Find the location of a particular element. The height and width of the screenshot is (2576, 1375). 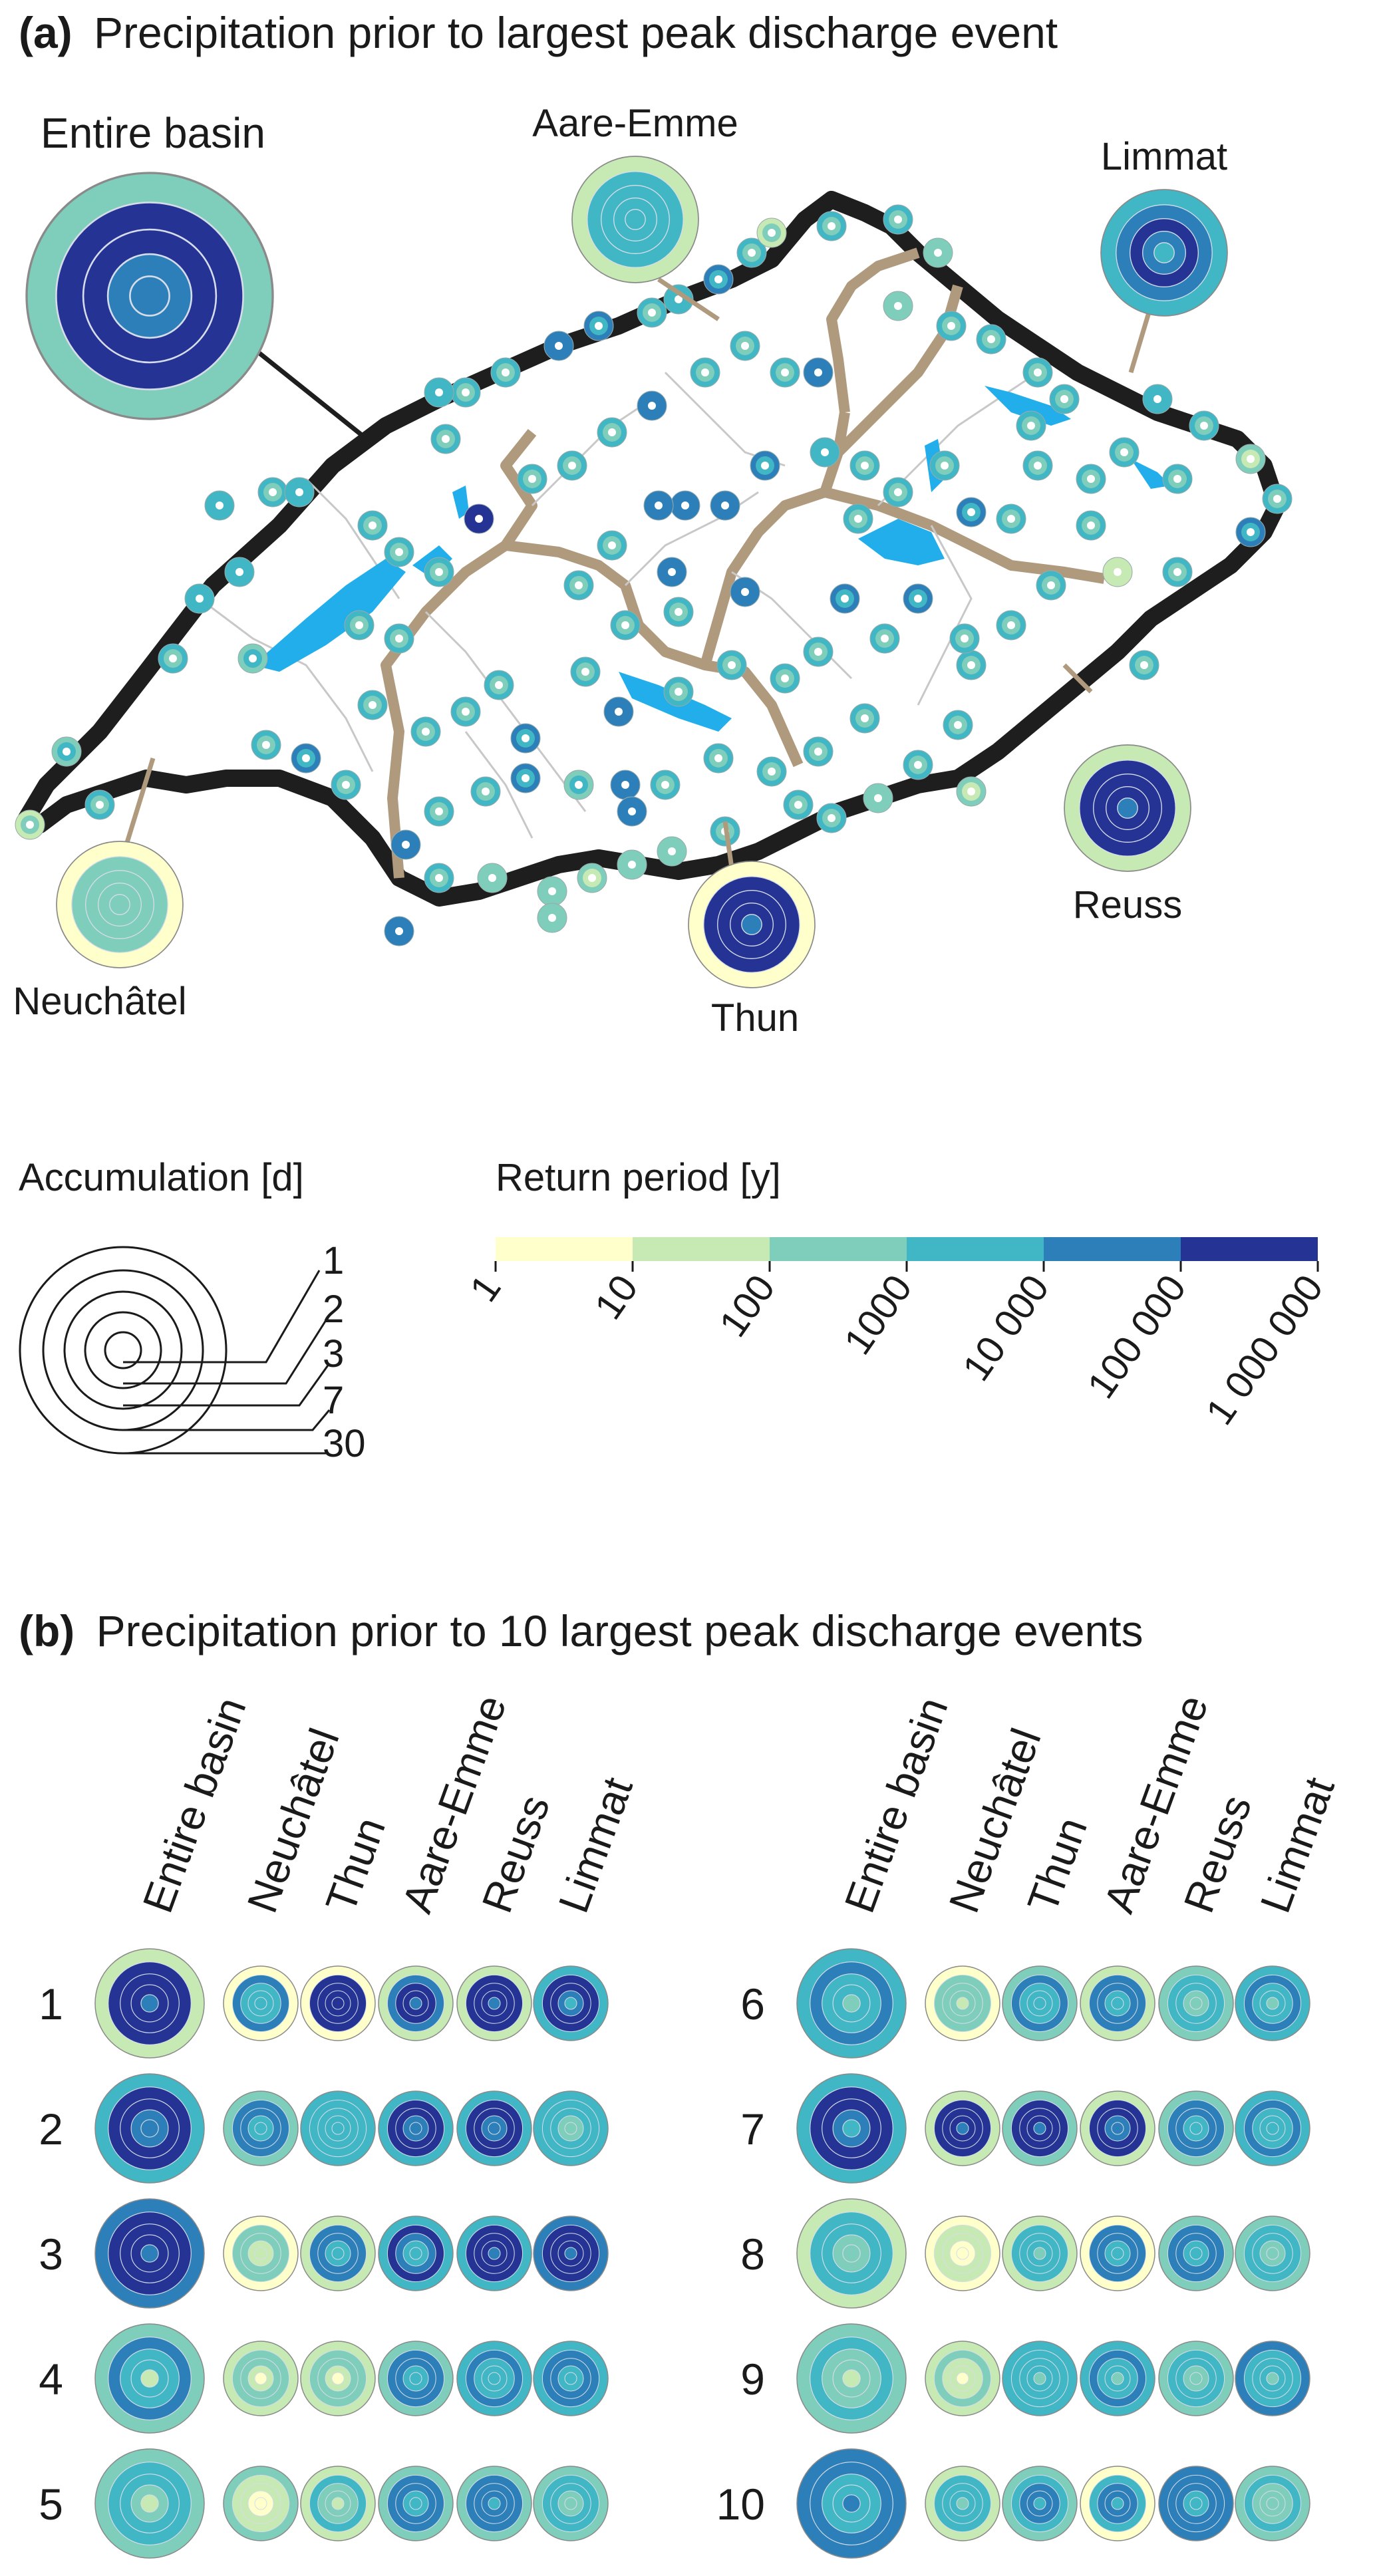

glyph-event-9-entire-basin is located at coordinates (852, 2378).